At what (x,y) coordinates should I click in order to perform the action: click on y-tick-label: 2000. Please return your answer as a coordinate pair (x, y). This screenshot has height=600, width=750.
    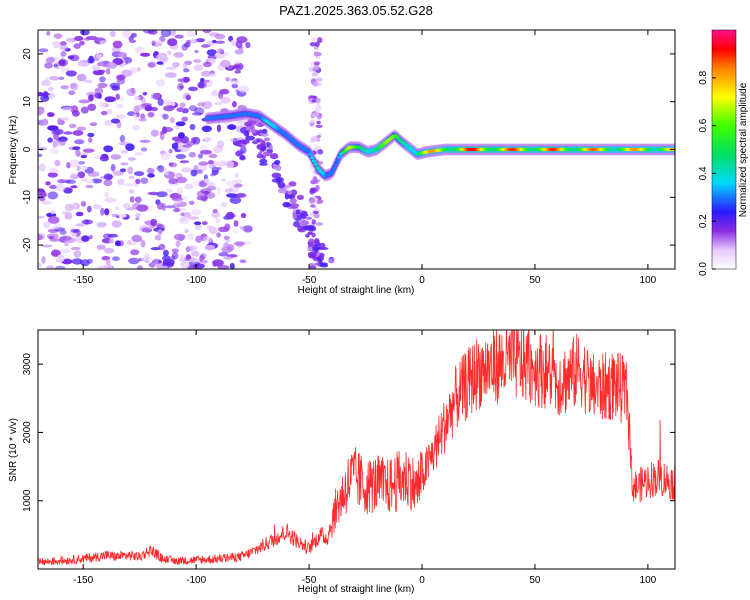
    Looking at the image, I should click on (27, 432).